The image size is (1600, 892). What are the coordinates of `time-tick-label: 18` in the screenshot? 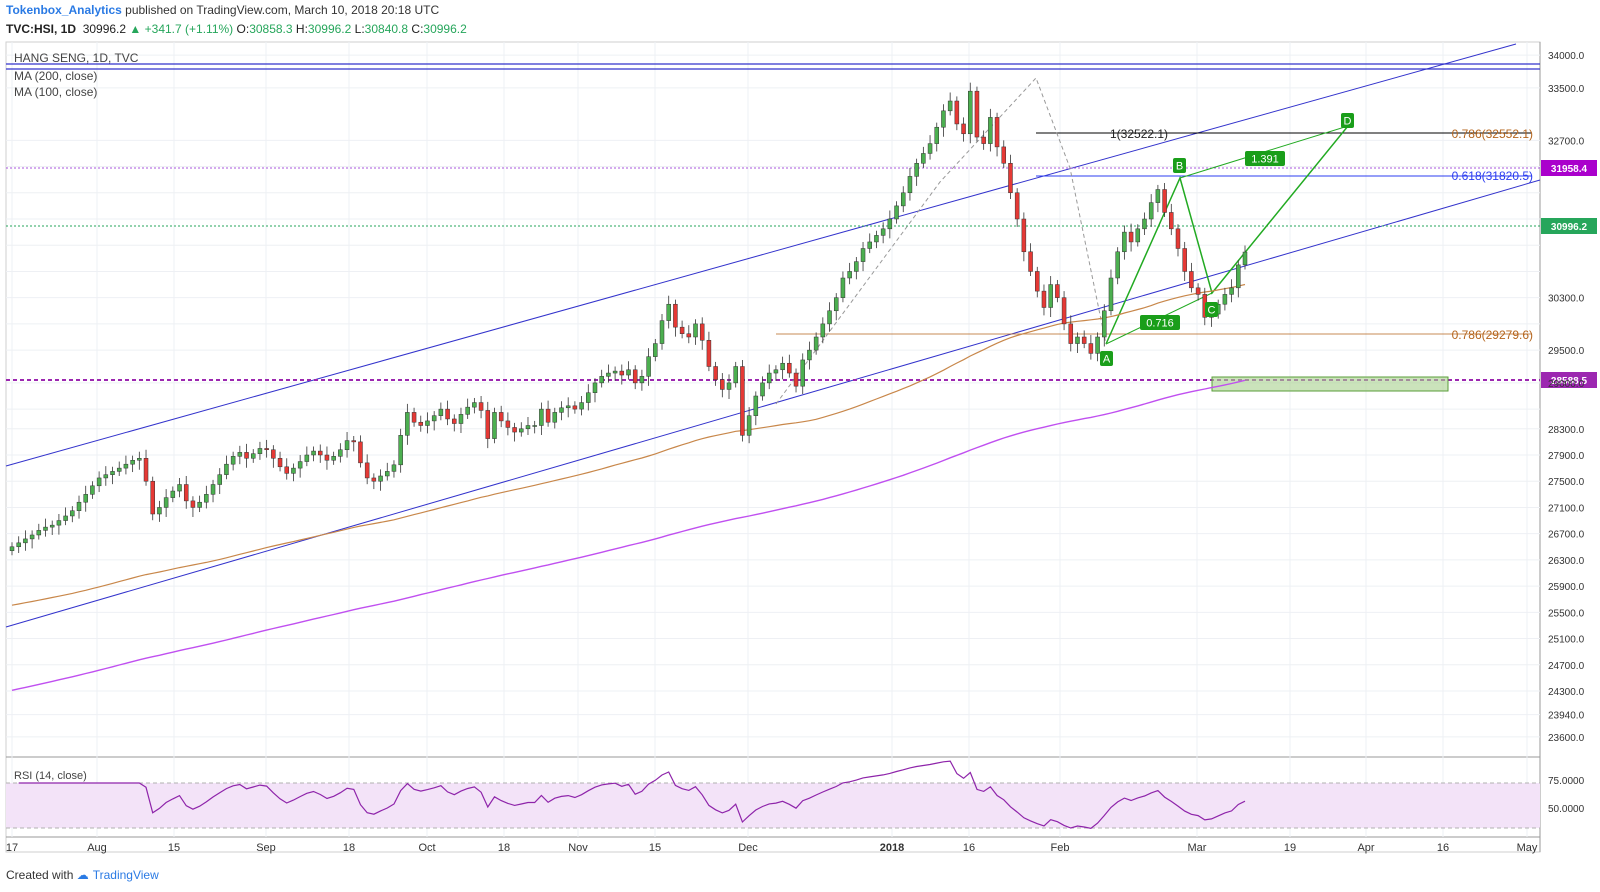 It's located at (349, 848).